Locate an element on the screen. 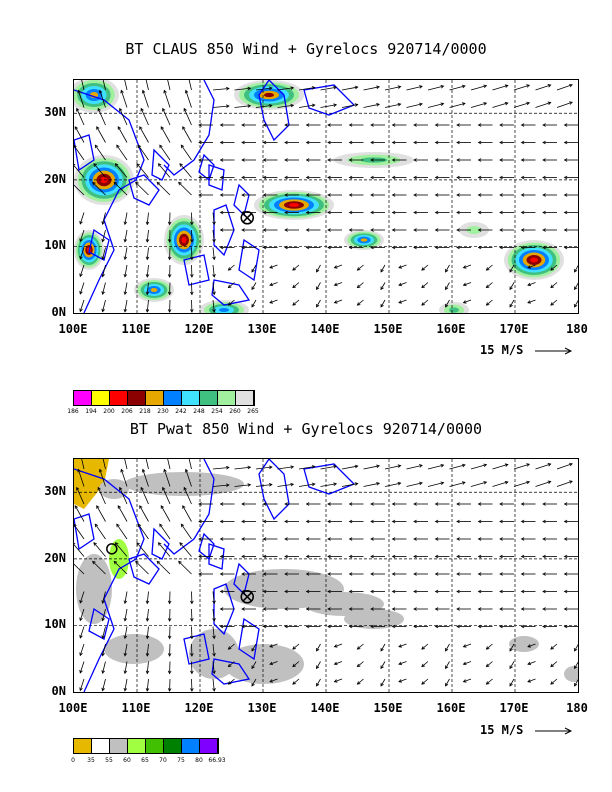 The height and width of the screenshot is (792, 612). colorbar-label: 35 is located at coordinates (91, 760).